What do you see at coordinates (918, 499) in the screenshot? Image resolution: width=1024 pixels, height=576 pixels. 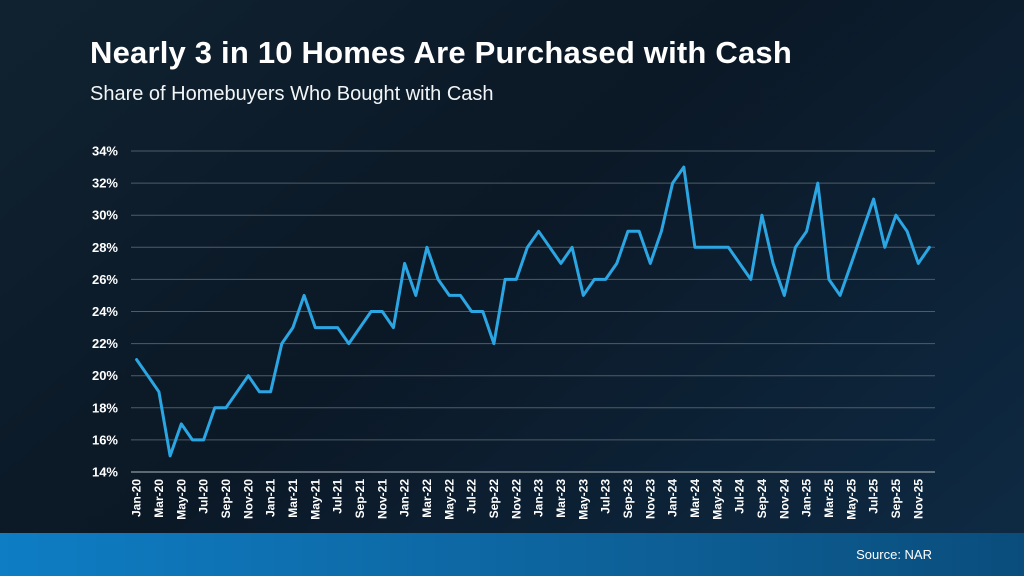 I see `x-axis-tick-label: Nov-25` at bounding box center [918, 499].